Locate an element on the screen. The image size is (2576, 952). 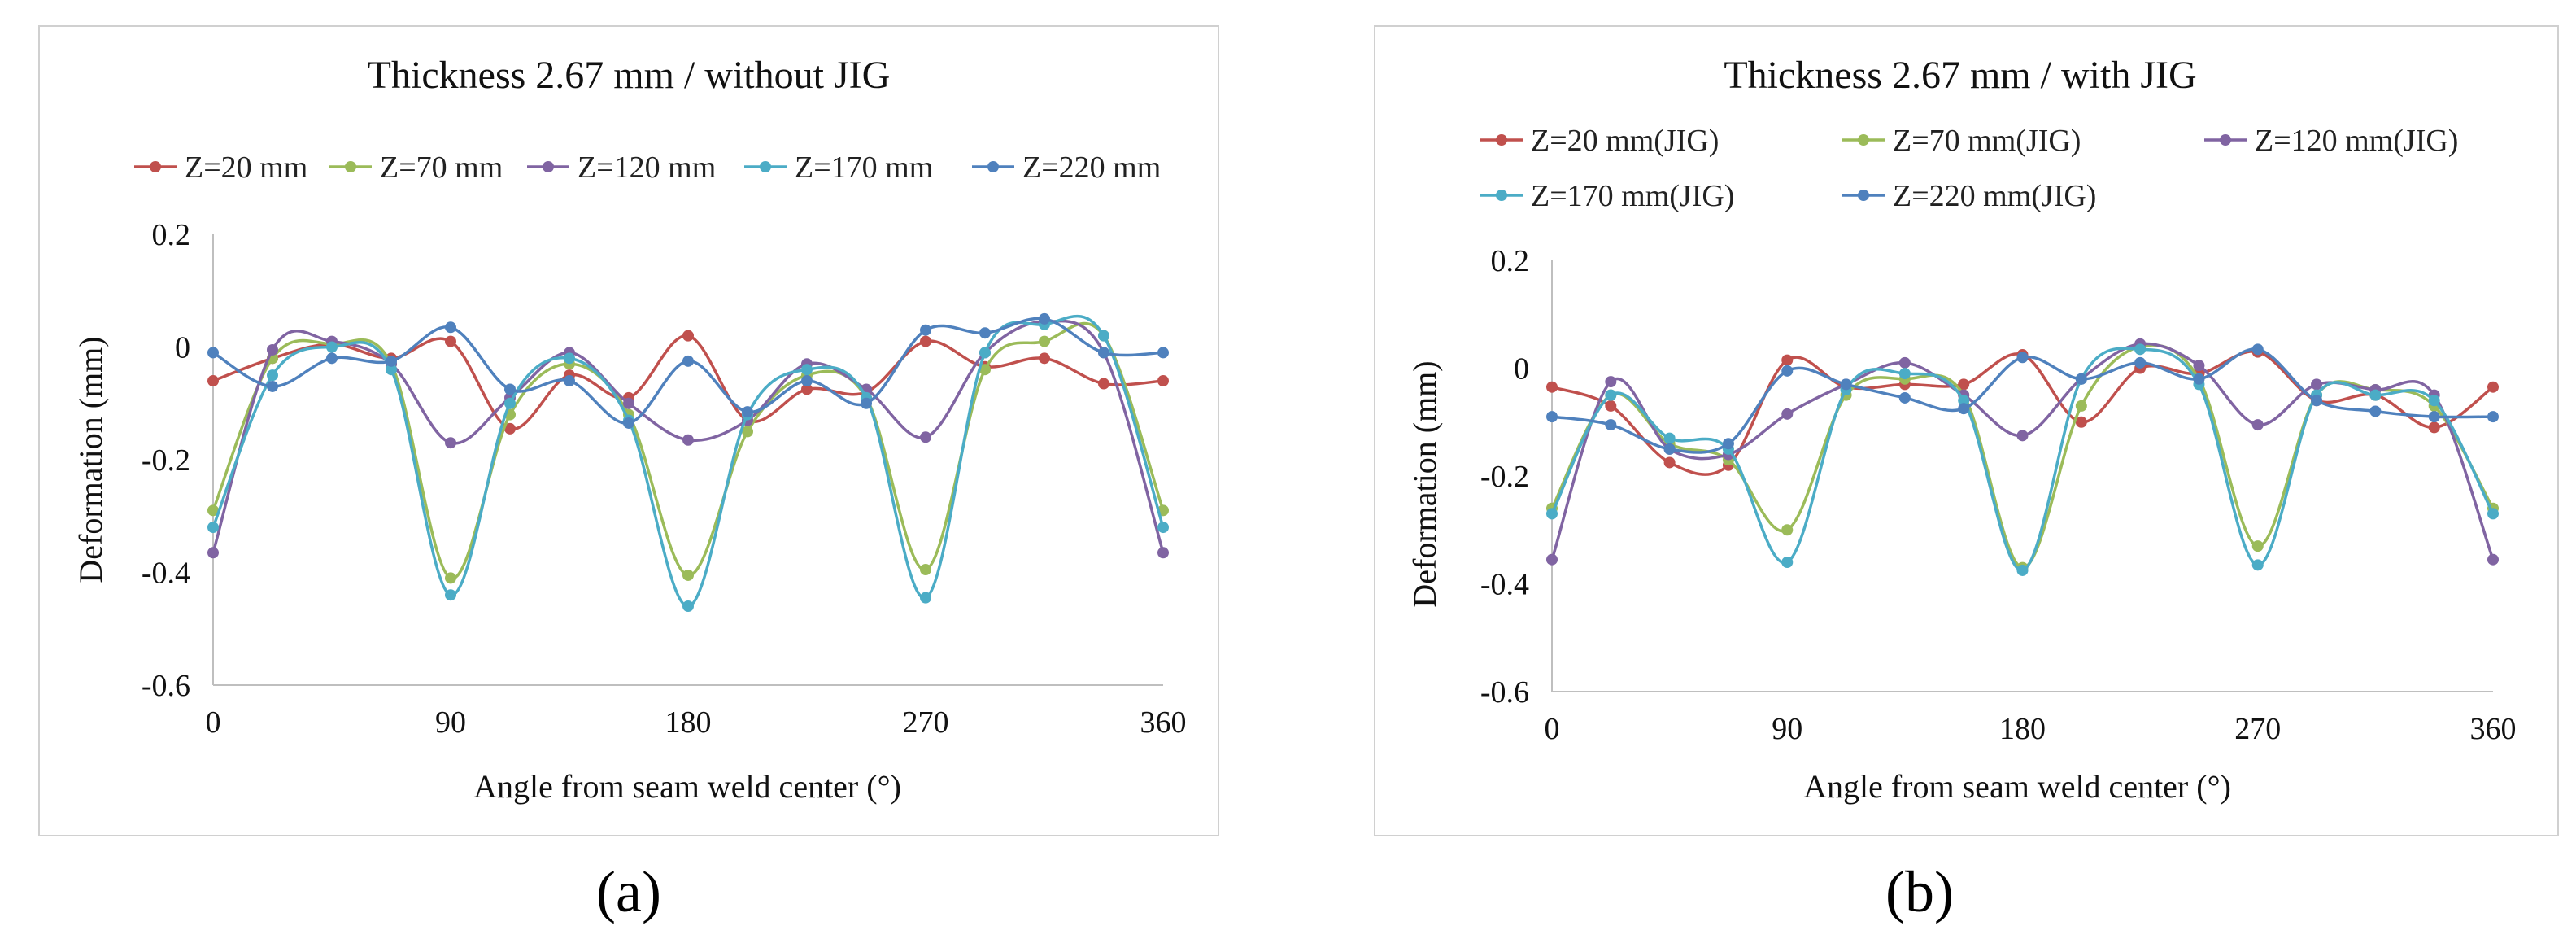
legend-item: Z=120 mm is located at coordinates (621, 168).